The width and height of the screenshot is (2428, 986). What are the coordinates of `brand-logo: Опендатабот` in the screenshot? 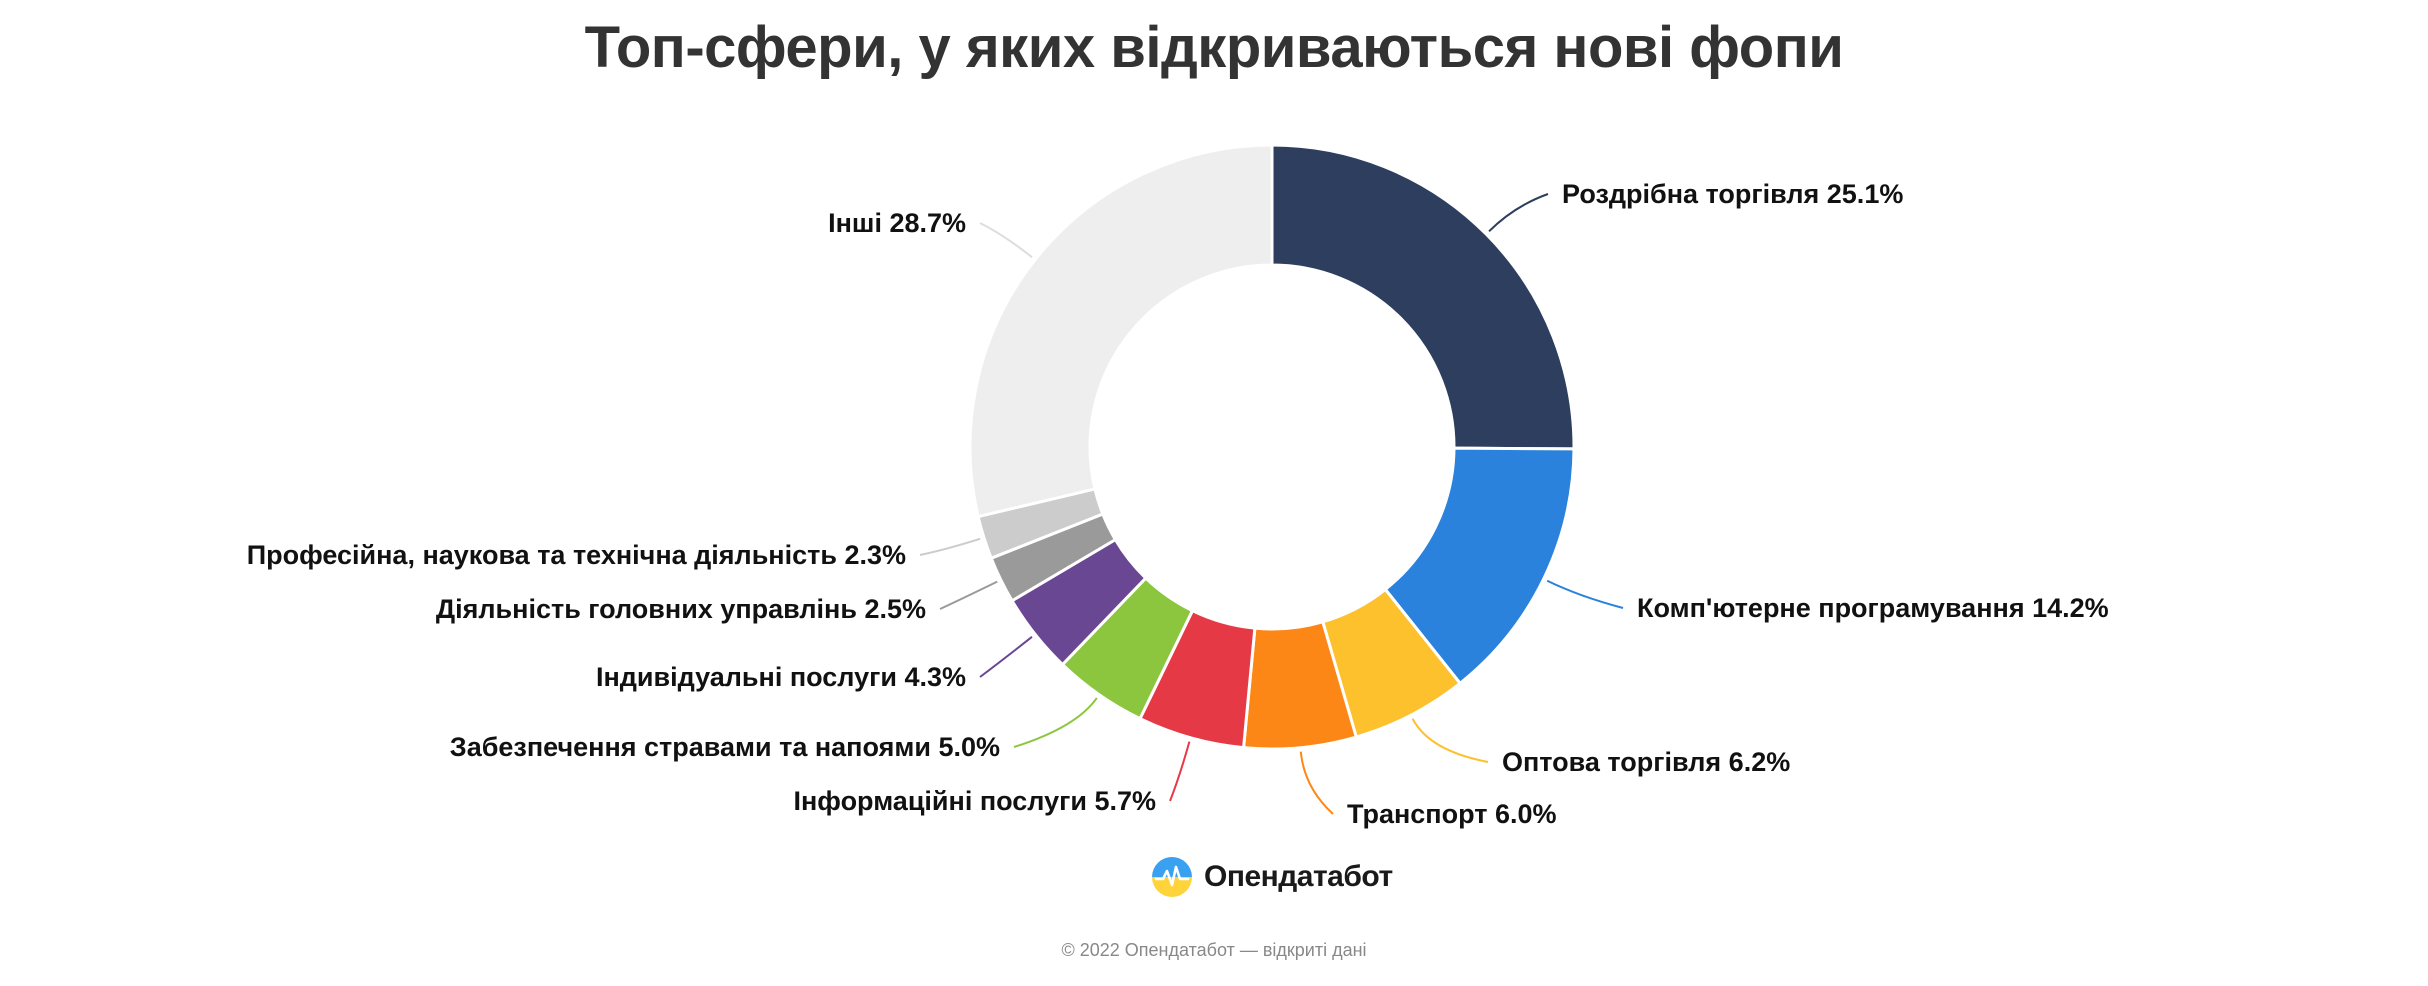 It's located at (1271, 877).